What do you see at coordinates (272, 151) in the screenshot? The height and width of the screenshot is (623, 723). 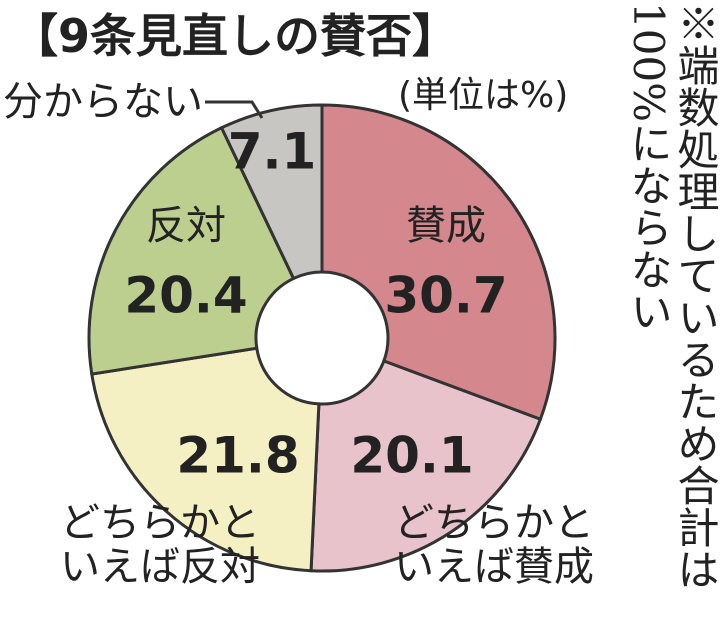 I see `value-label: 7.1` at bounding box center [272, 151].